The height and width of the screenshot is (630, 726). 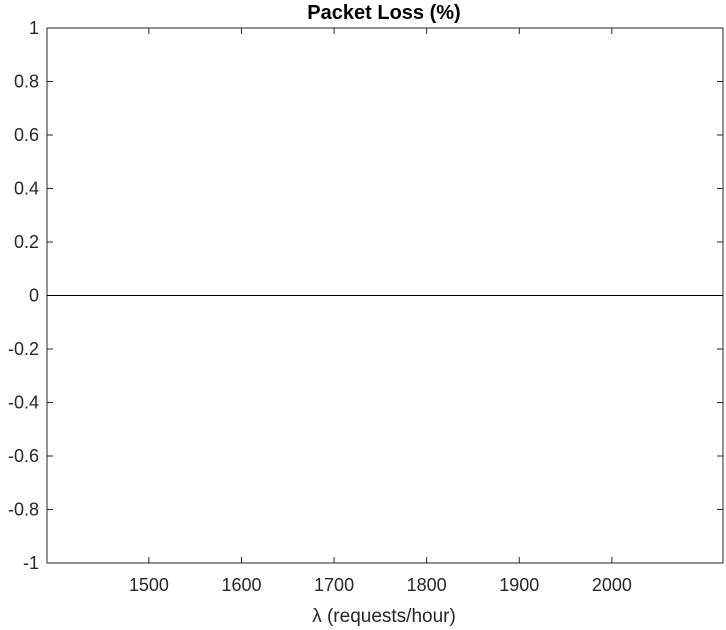 What do you see at coordinates (26, 242) in the screenshot?
I see `y-tick-label: 0.2` at bounding box center [26, 242].